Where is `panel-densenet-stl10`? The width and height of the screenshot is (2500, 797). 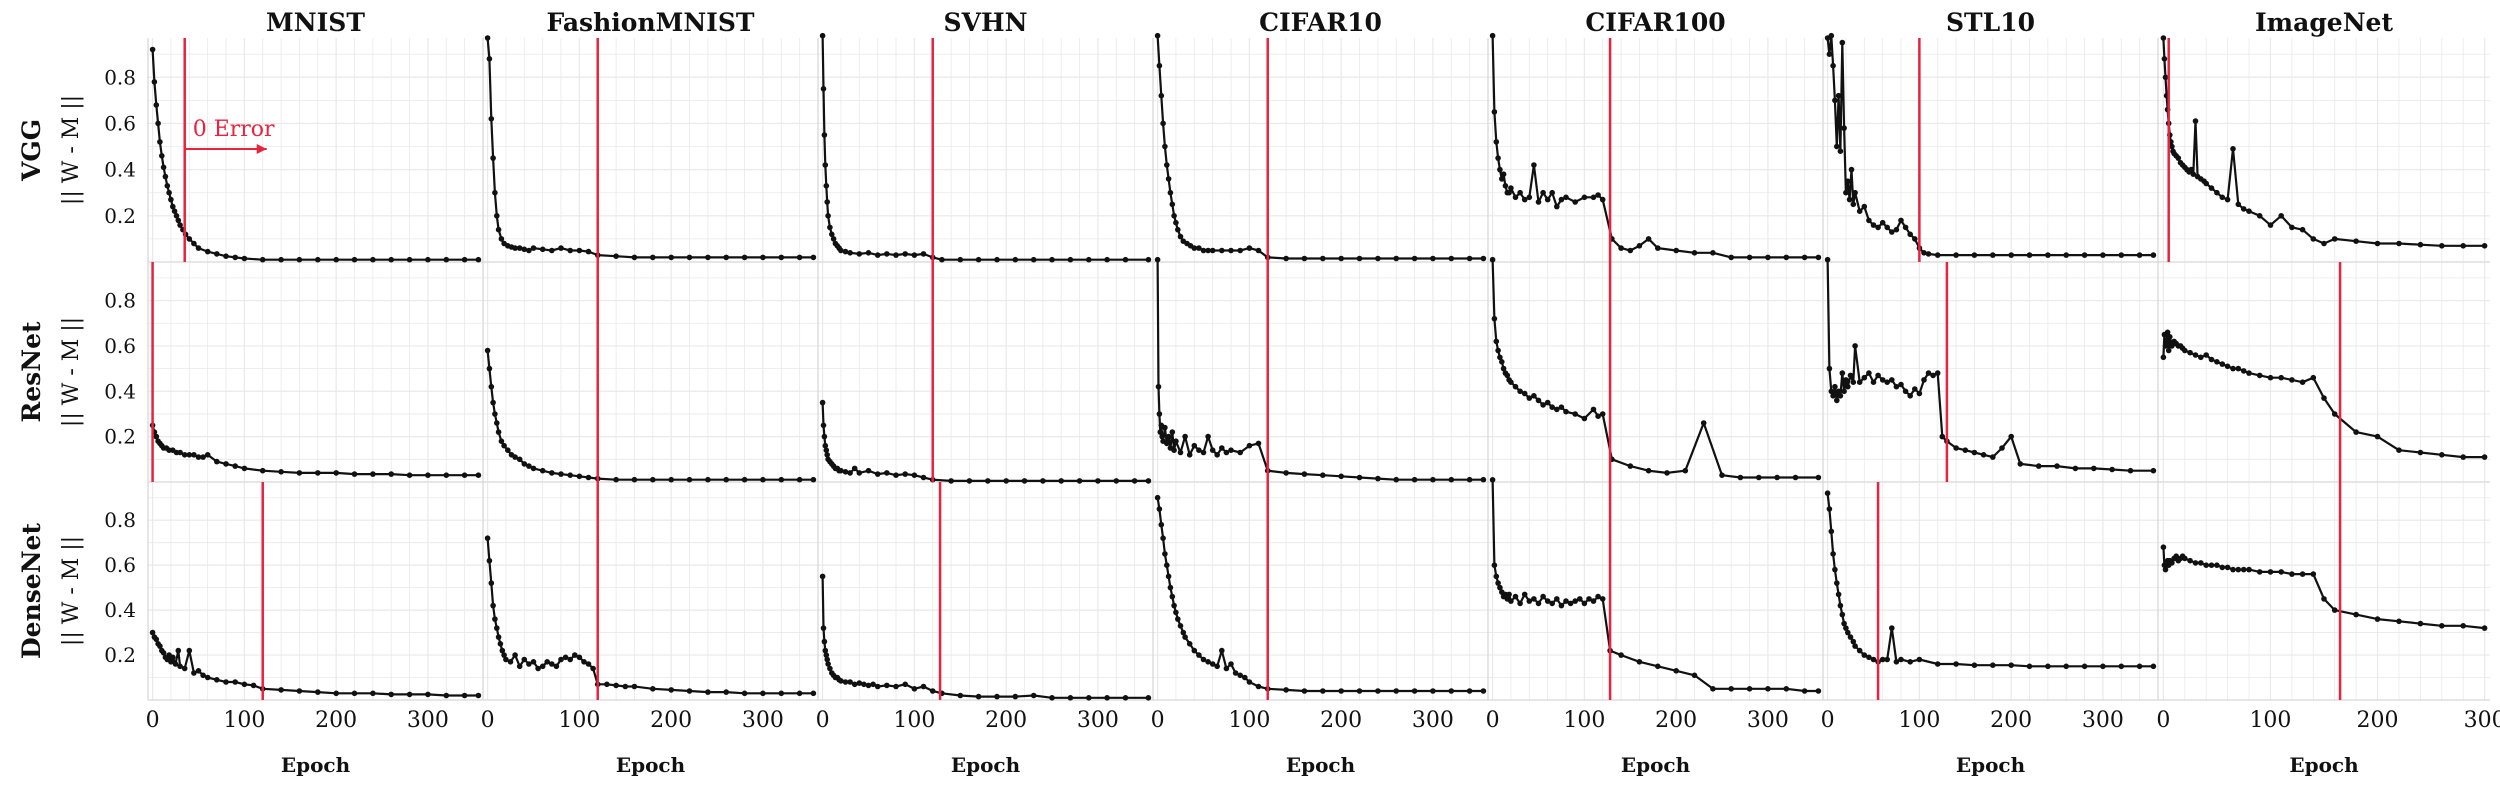 panel-densenet-stl10 is located at coordinates (1990, 591).